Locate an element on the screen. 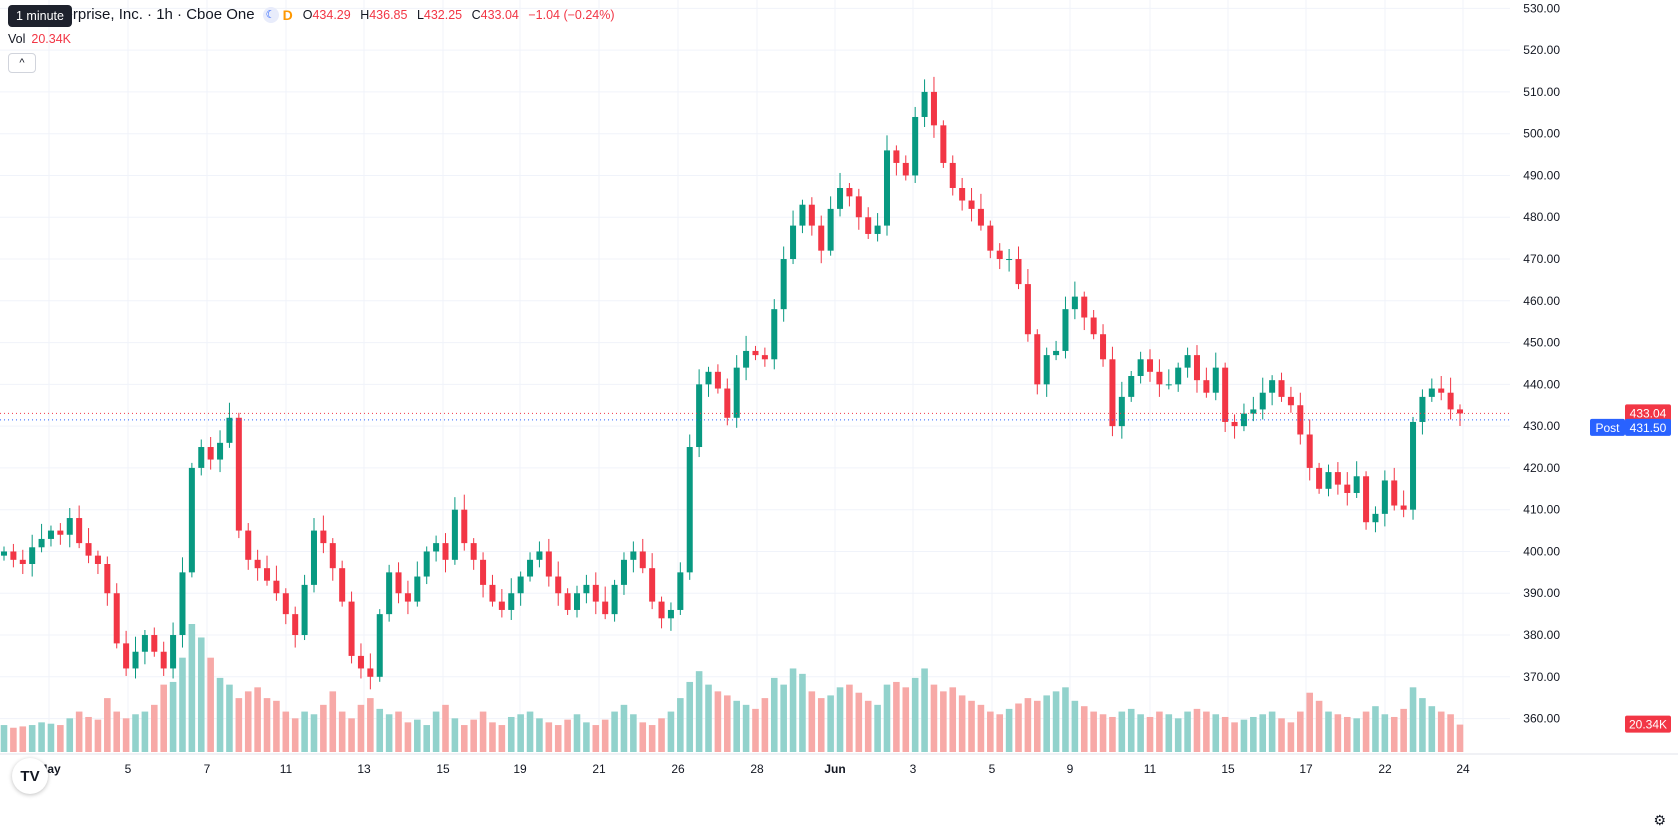 This screenshot has width=1678, height=835. tradingview-logo-icon: TV is located at coordinates (30, 776).